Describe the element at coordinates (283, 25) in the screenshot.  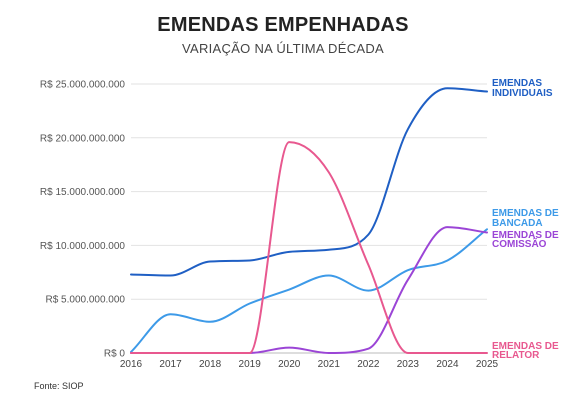
I see `chart-title: EMENDAS EMPENHADAS` at that location.